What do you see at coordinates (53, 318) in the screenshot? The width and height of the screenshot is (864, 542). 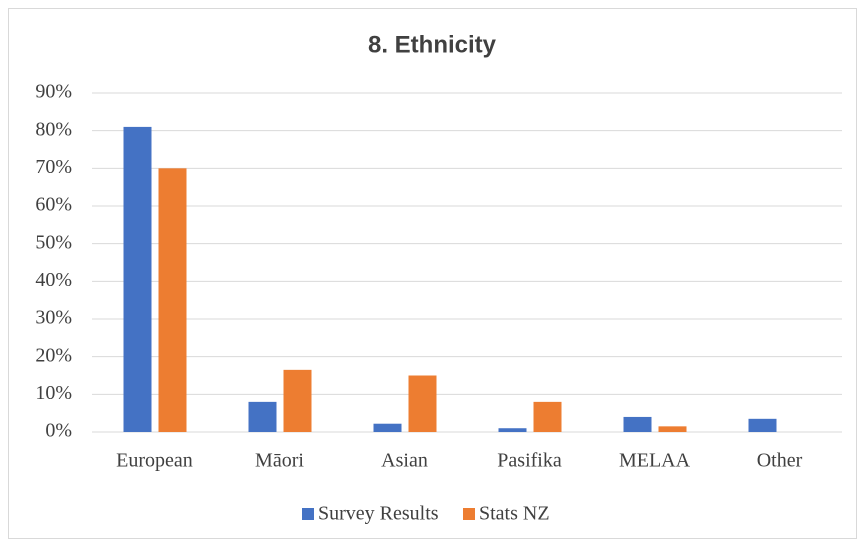 I see `y-tick-label: 30%` at bounding box center [53, 318].